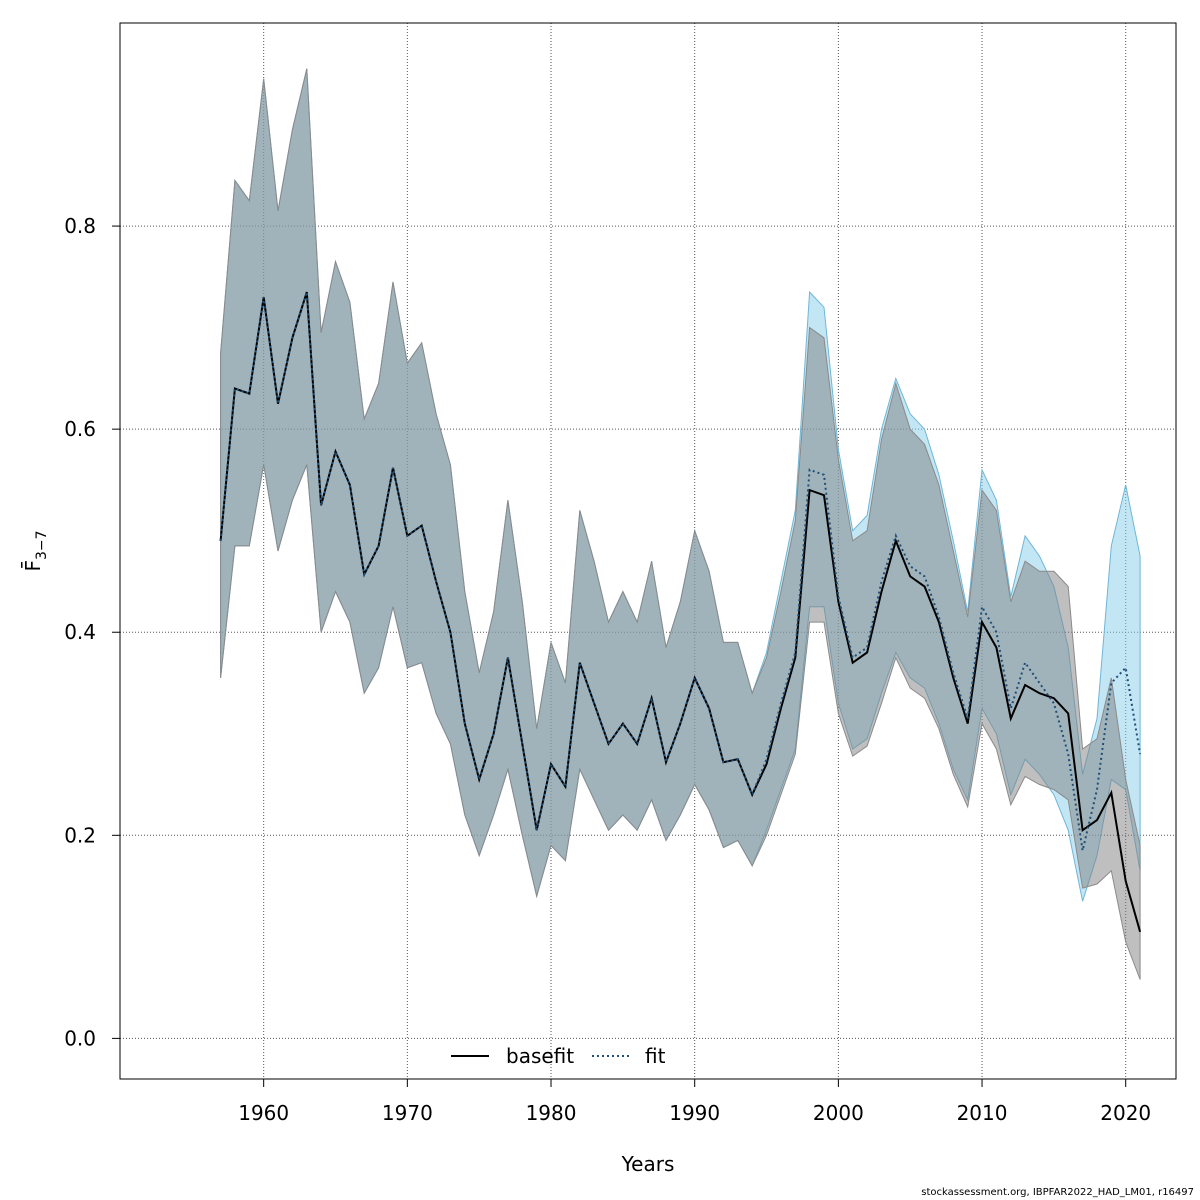 The width and height of the screenshot is (1200, 1200). Describe the element at coordinates (80, 429) in the screenshot. I see `y-tick-label-3: 0.6` at that location.